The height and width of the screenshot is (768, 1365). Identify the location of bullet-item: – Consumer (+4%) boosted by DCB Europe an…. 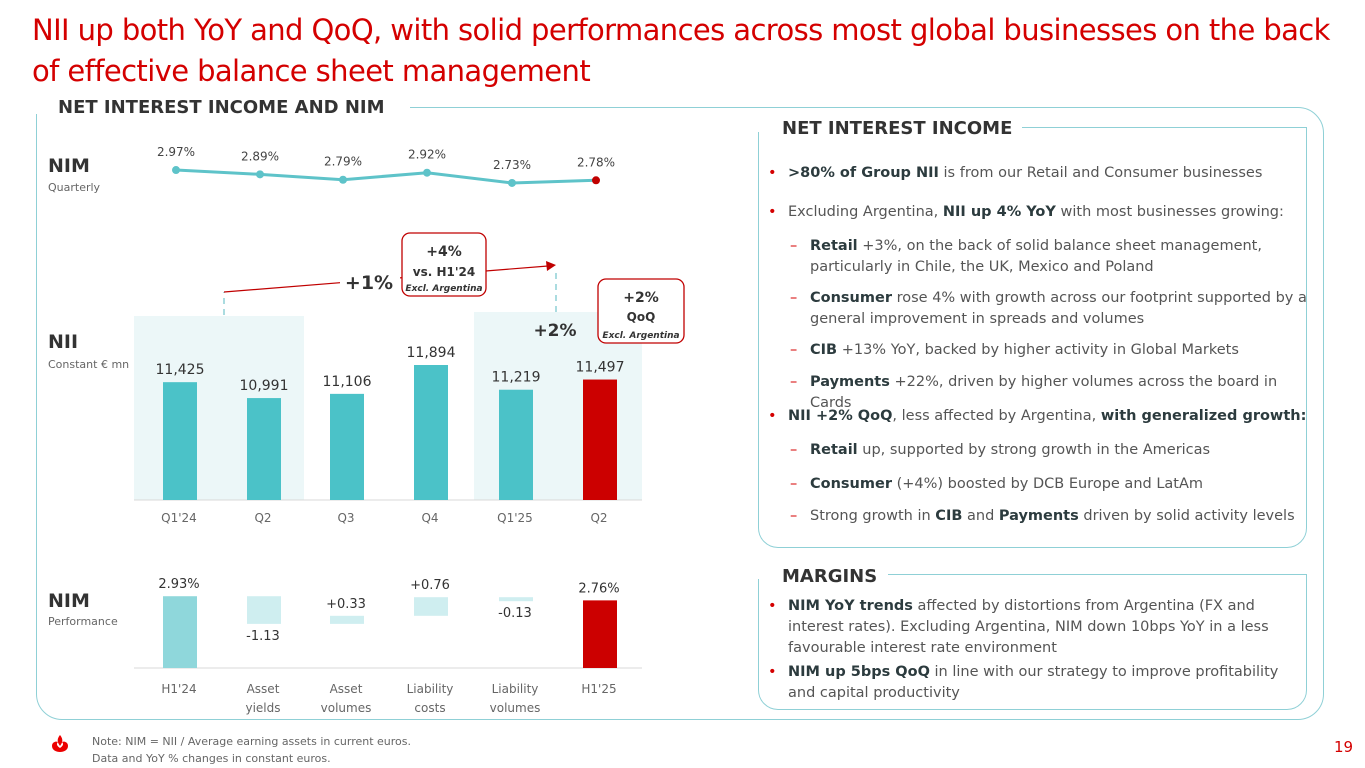
(1038, 484).